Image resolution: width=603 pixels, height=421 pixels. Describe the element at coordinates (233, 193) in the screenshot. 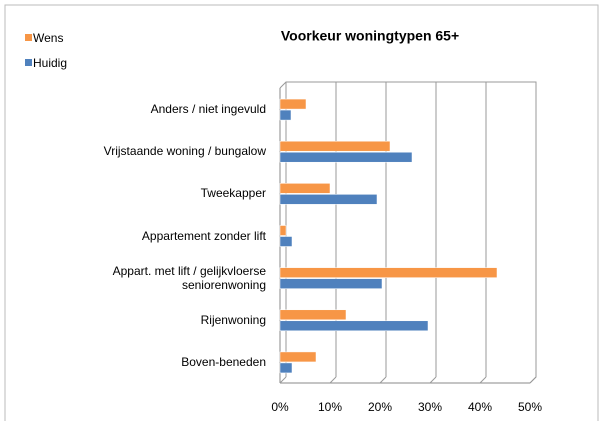

I see `y-tick-label: Tweekapper` at that location.